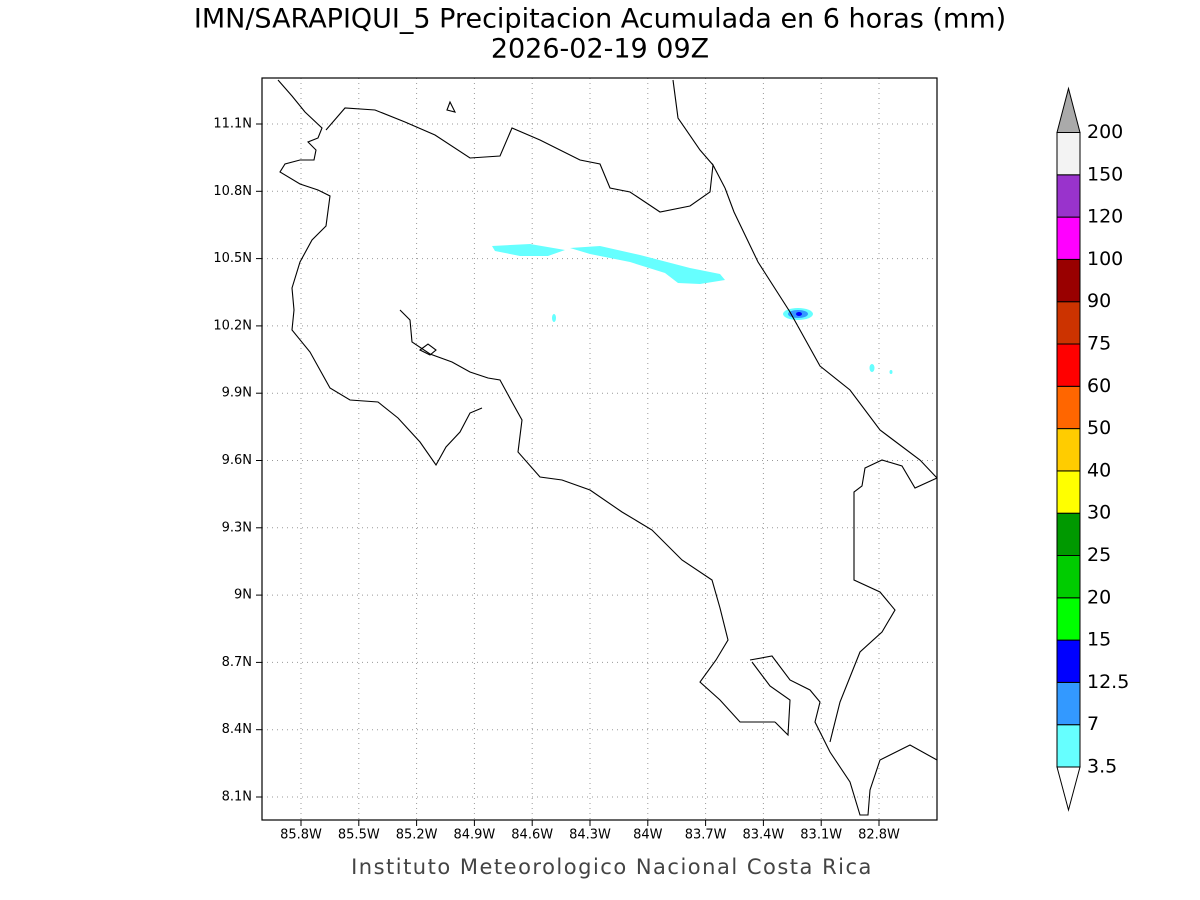 Image resolution: width=1200 pixels, height=900 pixels. I want to click on lat-label: 10.5N, so click(232, 258).